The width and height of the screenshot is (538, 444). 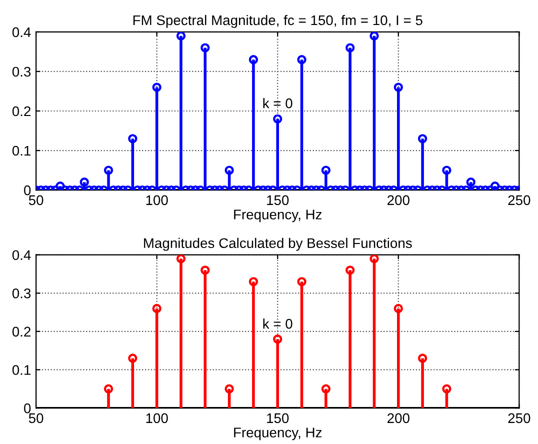 I want to click on chart-title: Magnitudes Calculated by Bessel Functions, so click(x=278, y=244).